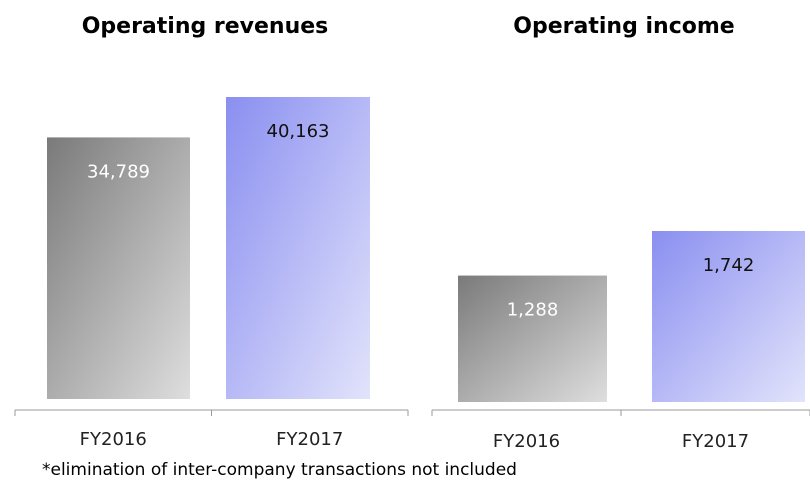 Image resolution: width=810 pixels, height=483 pixels. I want to click on value-label: 1,742, so click(729, 265).